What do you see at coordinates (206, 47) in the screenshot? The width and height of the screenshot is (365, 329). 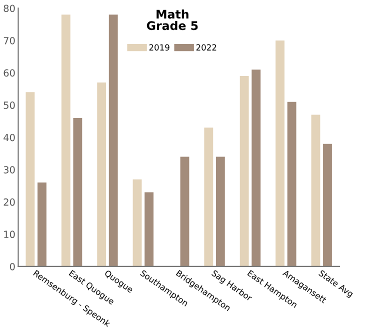 I see `legend-label: 2022` at bounding box center [206, 47].